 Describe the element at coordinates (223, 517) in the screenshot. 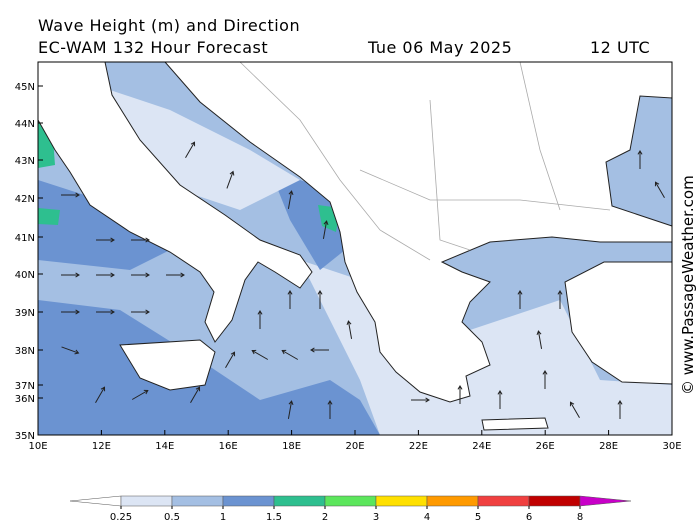

I see `colorbar-label: 1` at that location.